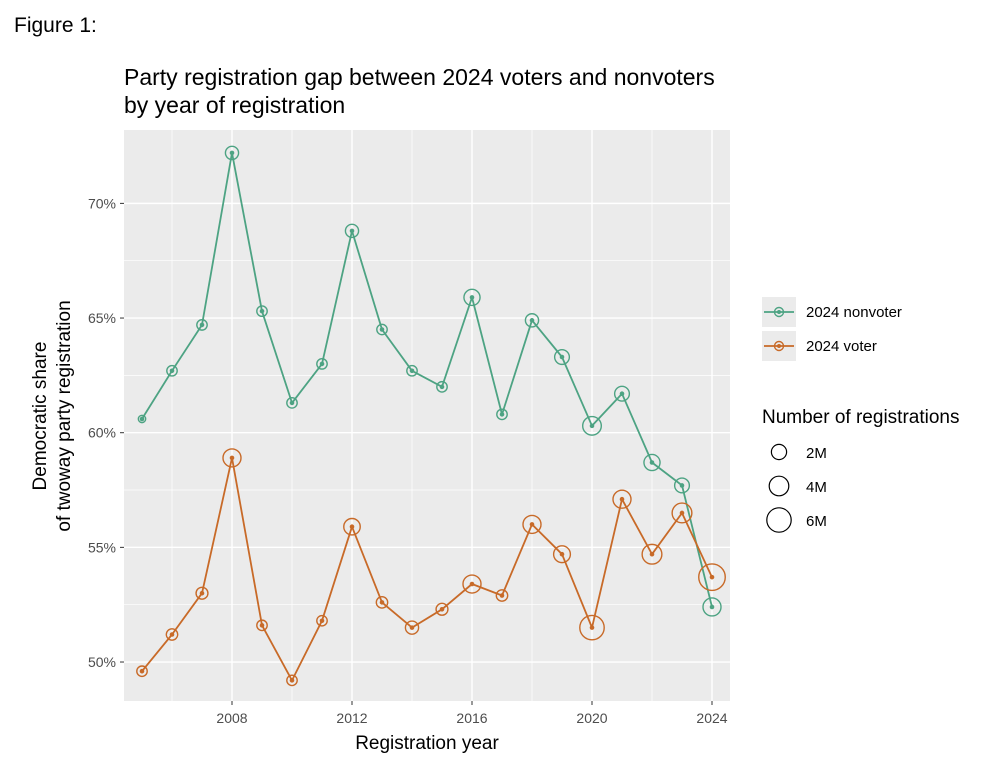  Describe the element at coordinates (472, 713) in the screenshot. I see `x-axis: 2008 2012 2016 2020 2024` at that location.